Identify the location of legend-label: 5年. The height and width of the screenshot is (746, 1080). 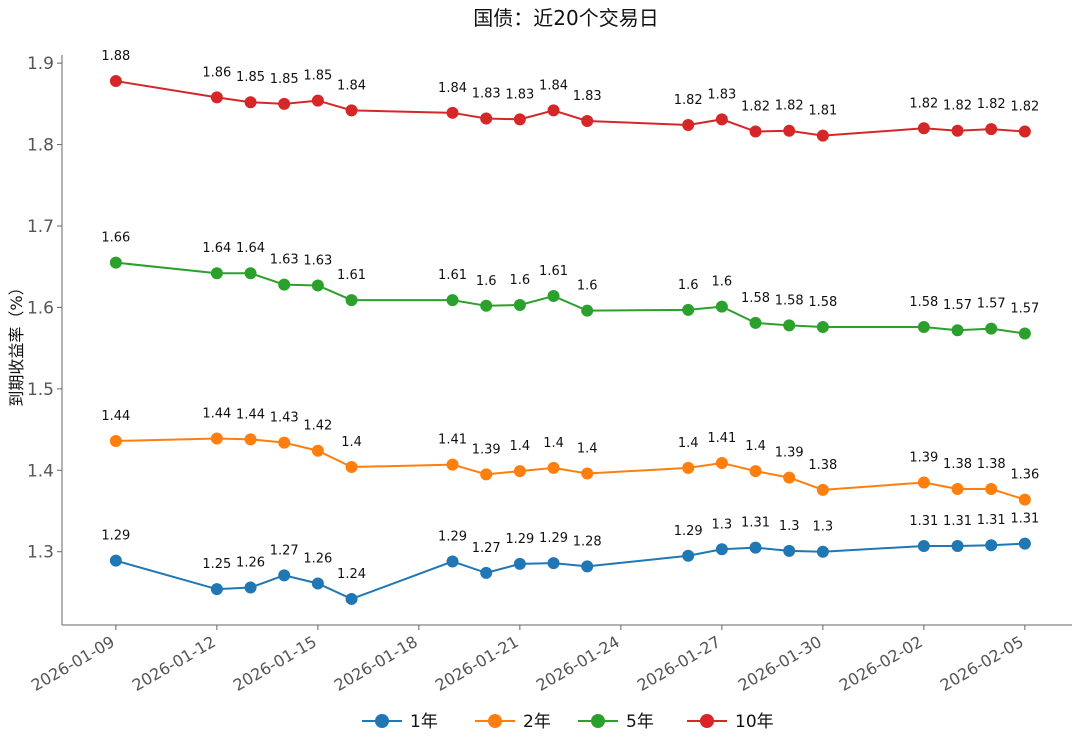
(640, 722).